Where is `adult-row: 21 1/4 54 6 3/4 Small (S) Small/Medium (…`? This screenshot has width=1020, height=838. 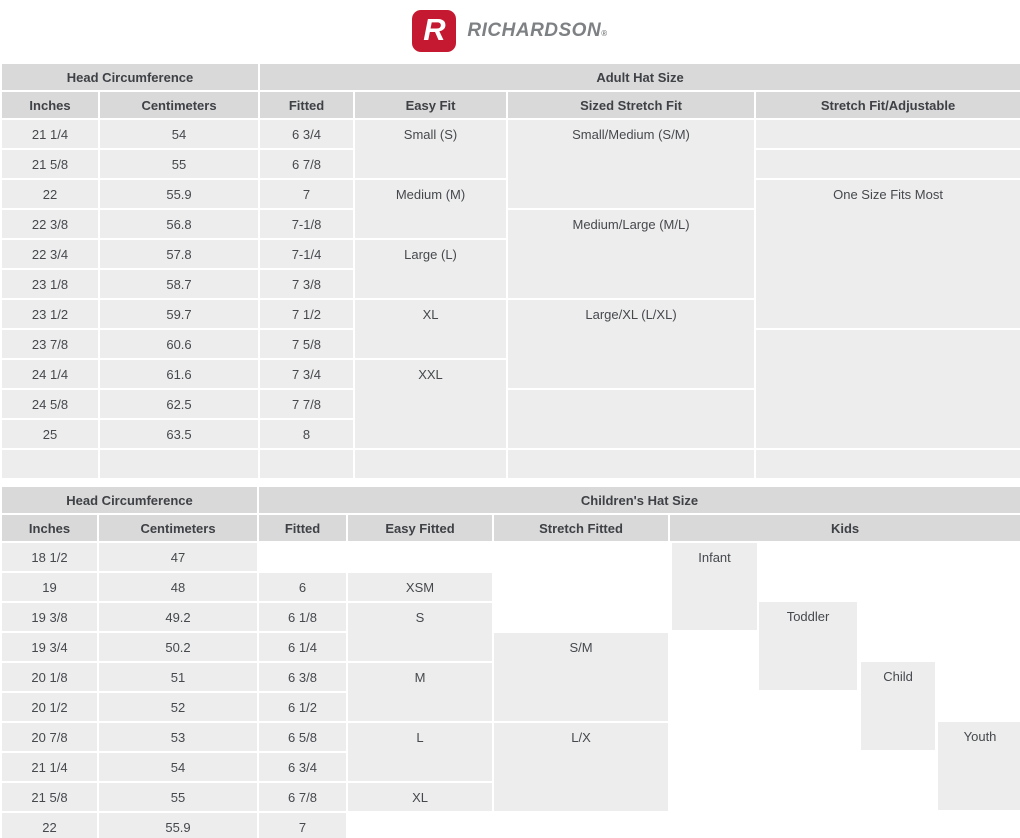 adult-row: 21 1/4 54 6 3/4 Small (S) Small/Medium (… is located at coordinates (510, 164).